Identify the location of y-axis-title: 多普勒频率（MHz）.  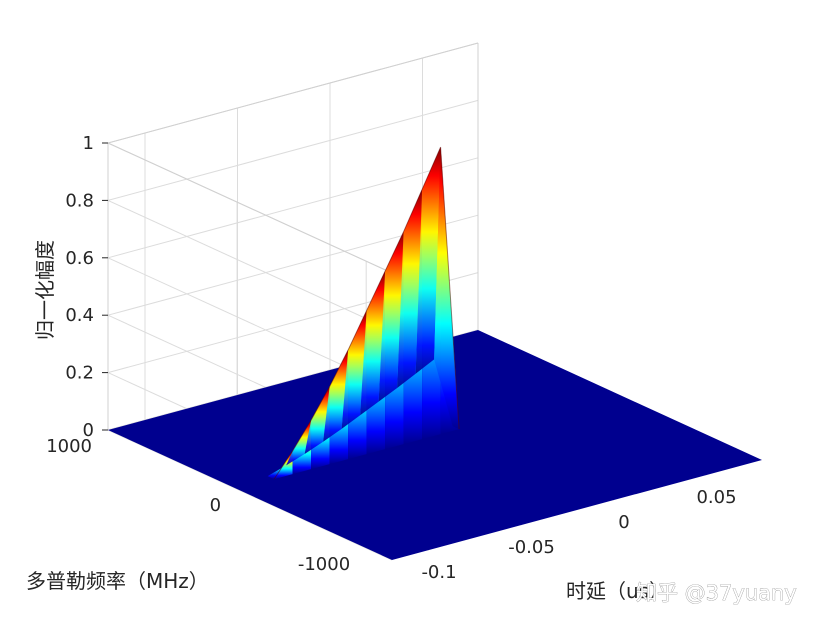
(117, 581).